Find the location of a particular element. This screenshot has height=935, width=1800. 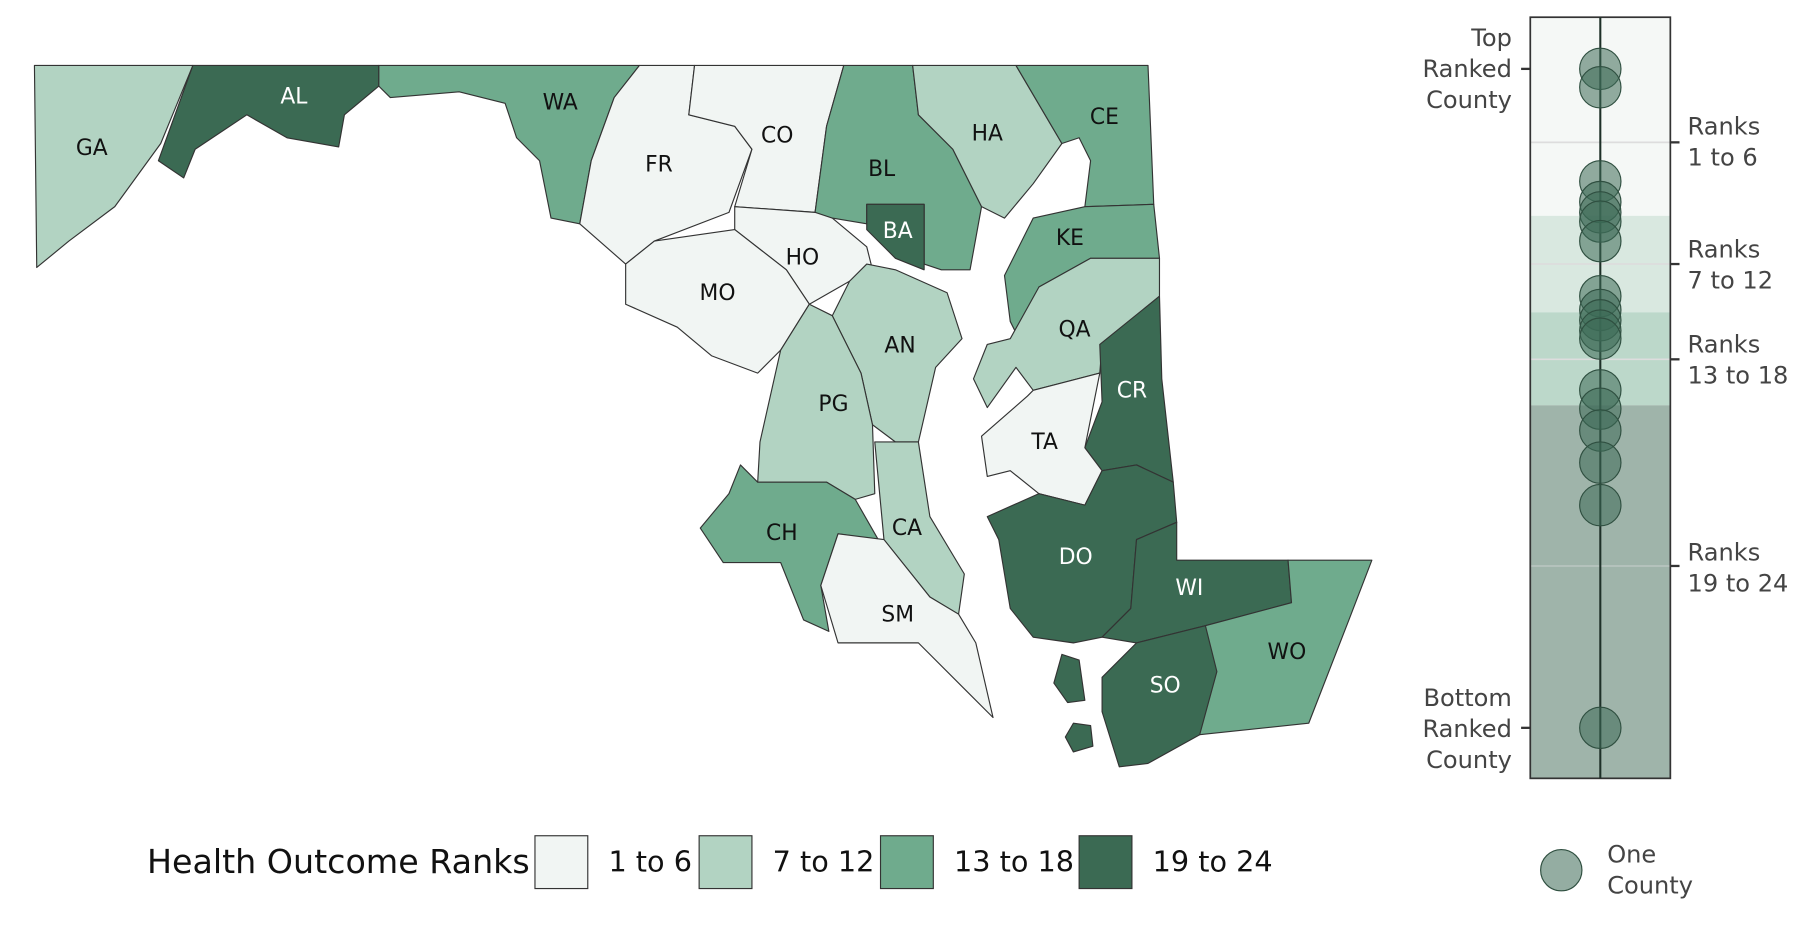

county-label: CO is located at coordinates (777, 136).